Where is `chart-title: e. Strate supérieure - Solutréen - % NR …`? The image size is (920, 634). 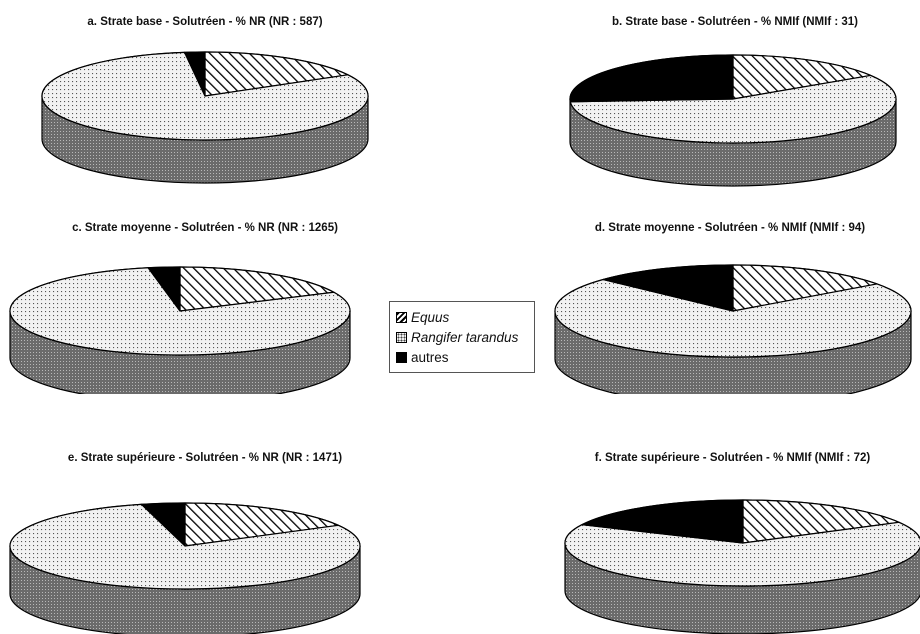 chart-title: e. Strate supérieure - Solutréen - % NR … is located at coordinates (205, 458).